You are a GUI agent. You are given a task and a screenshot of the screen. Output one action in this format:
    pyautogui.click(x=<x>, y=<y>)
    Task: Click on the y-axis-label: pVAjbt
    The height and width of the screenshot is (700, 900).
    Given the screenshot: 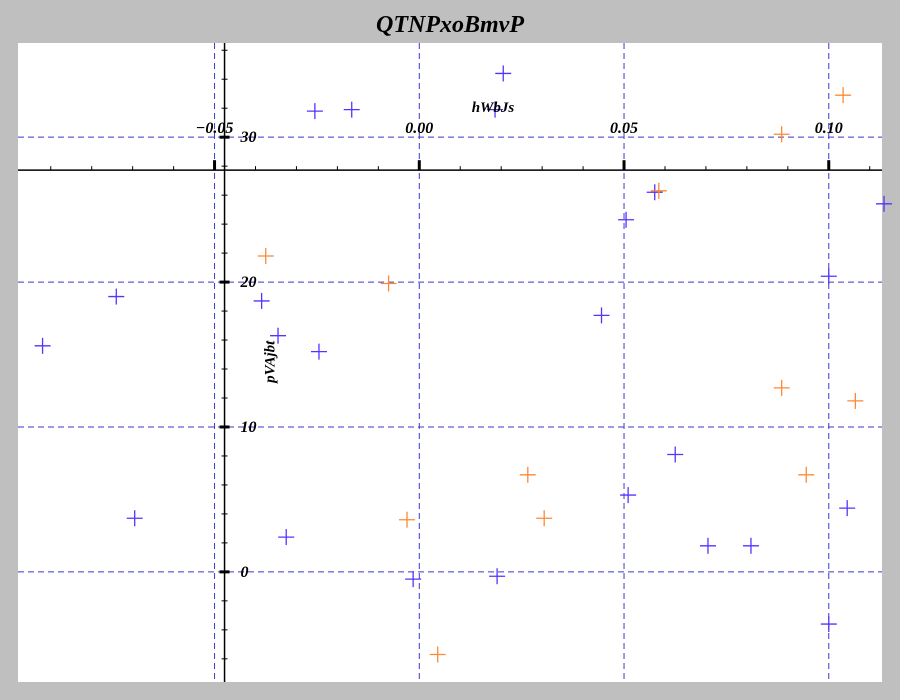 What is the action you would take?
    pyautogui.click(x=271, y=362)
    